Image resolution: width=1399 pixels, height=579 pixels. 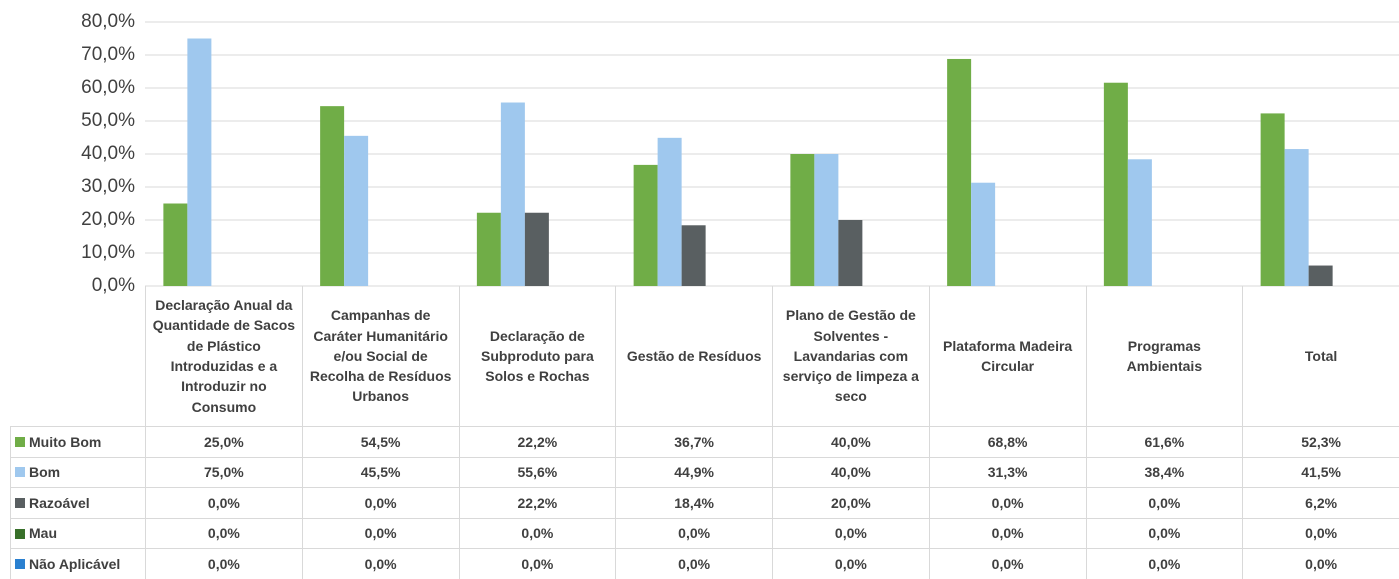 I want to click on legend-label: Razoável, so click(x=59, y=502).